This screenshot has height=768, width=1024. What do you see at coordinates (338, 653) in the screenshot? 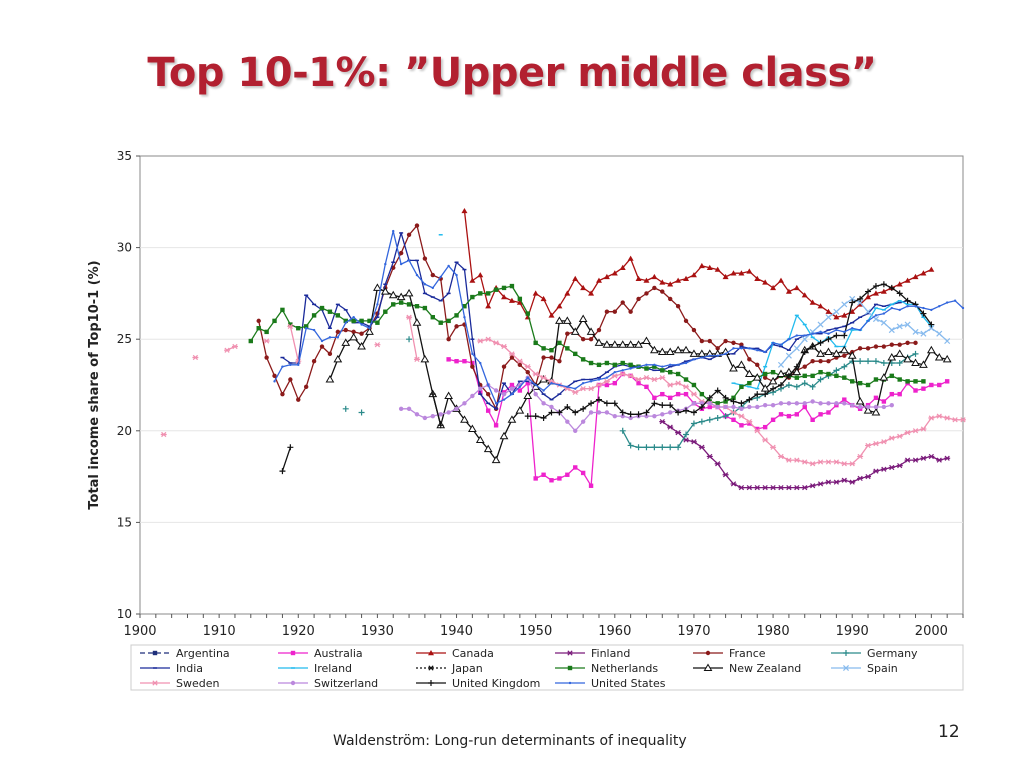
I see `legend-label: Australia` at bounding box center [338, 653].